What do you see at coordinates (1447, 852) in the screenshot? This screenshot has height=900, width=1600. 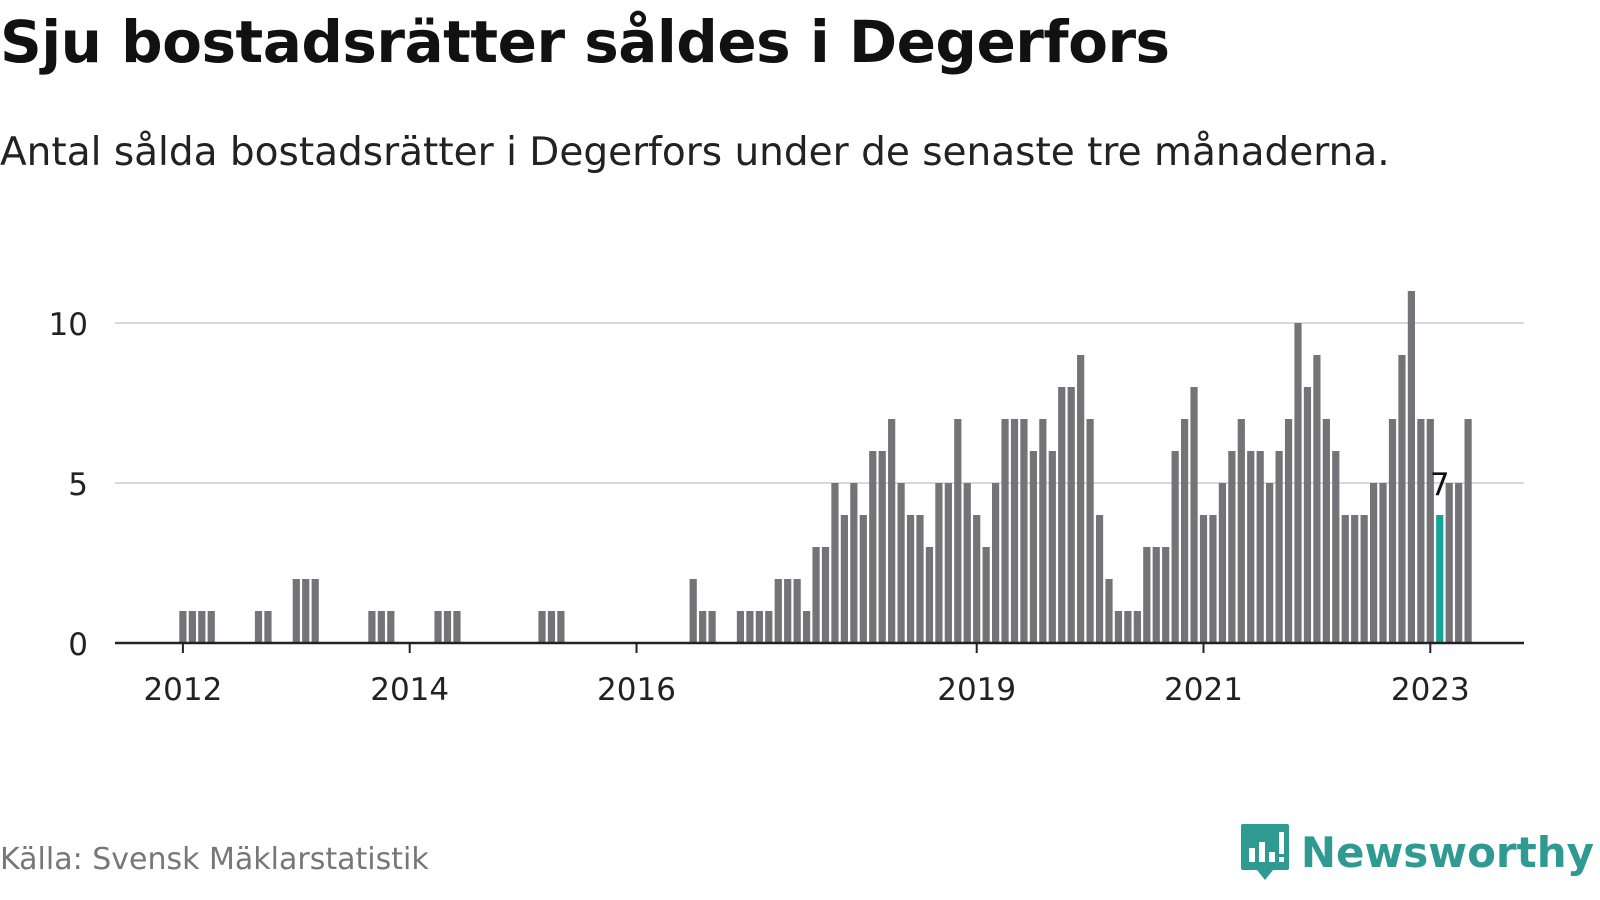 I see `brand-name: Newsworthy` at bounding box center [1447, 852].